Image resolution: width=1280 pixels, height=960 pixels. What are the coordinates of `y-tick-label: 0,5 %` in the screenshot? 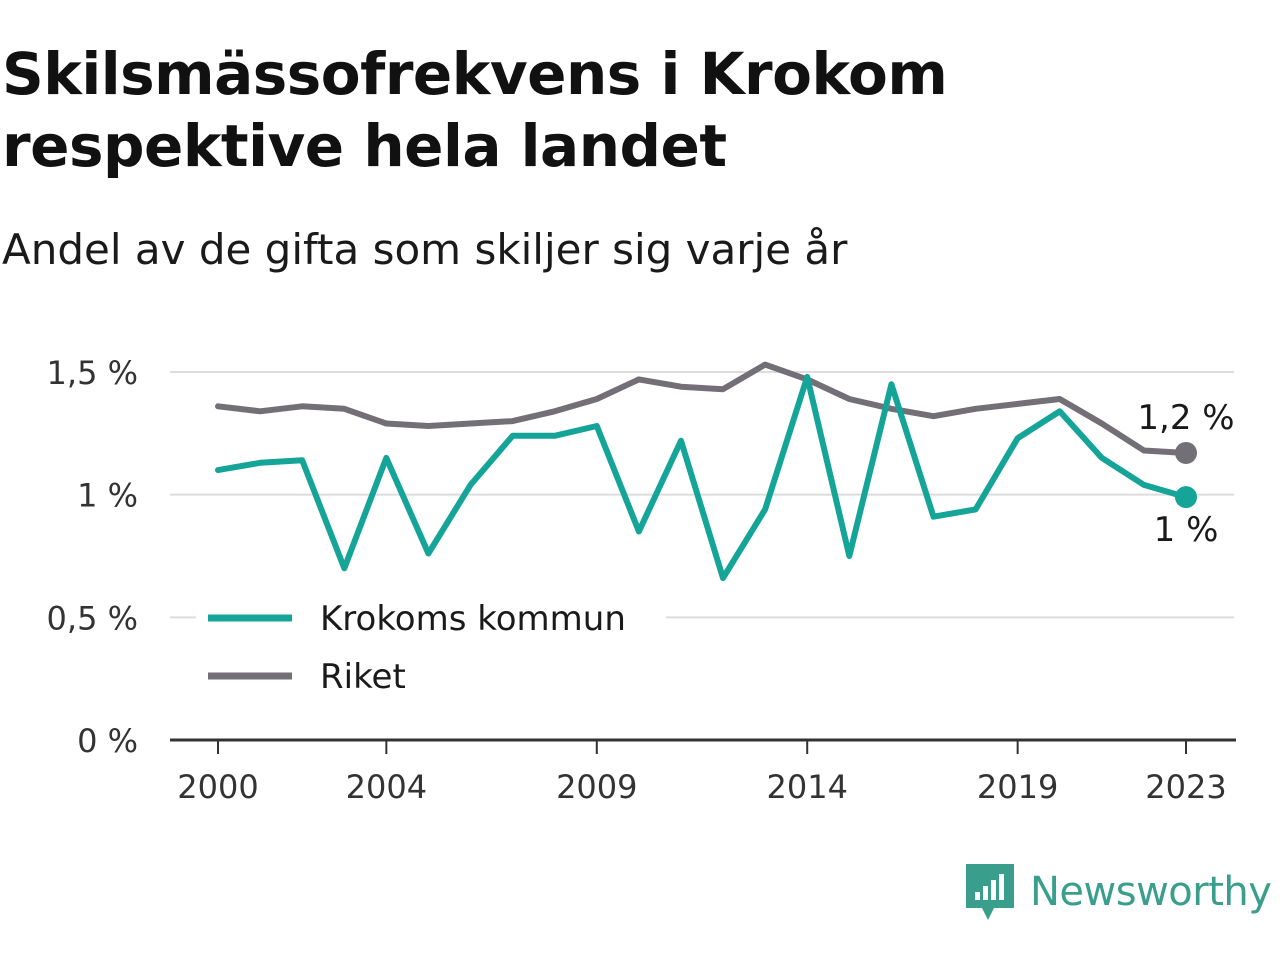 It's located at (92, 618).